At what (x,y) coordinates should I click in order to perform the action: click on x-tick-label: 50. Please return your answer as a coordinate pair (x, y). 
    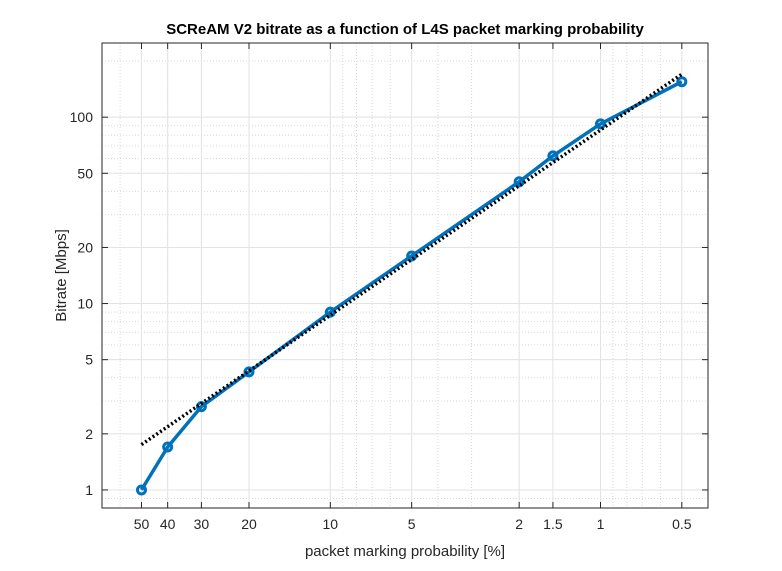
    Looking at the image, I should click on (142, 524).